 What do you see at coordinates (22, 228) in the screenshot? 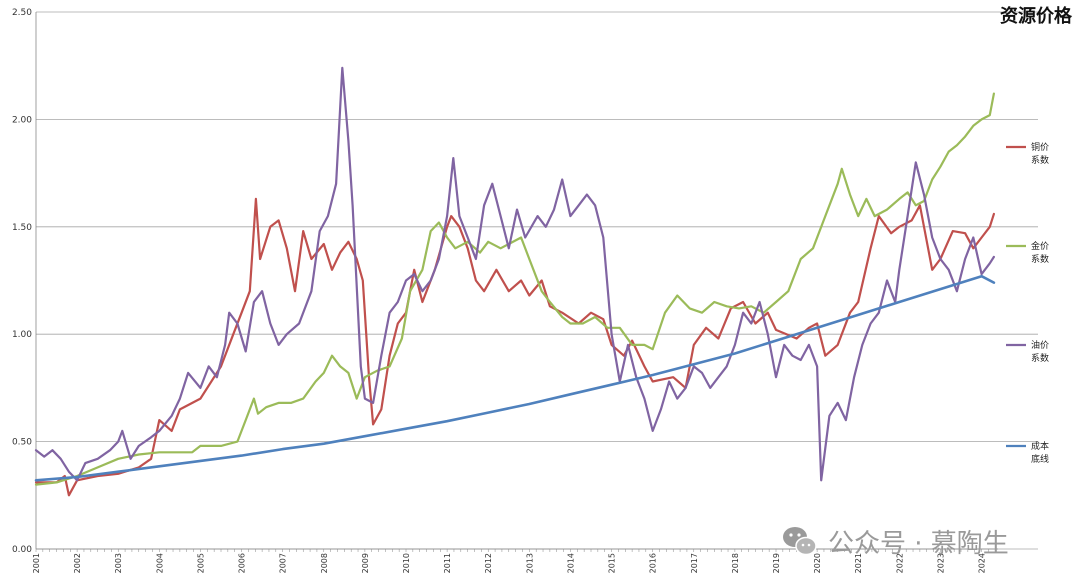
I see `y-tick-label: 1.50` at bounding box center [22, 228].